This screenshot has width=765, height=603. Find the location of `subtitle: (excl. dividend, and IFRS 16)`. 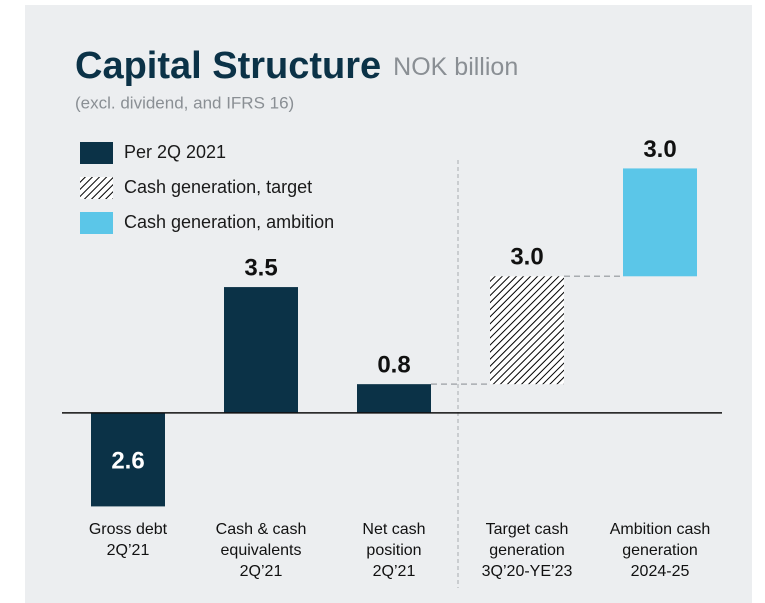

subtitle: (excl. dividend, and IFRS 16) is located at coordinates (184, 102).